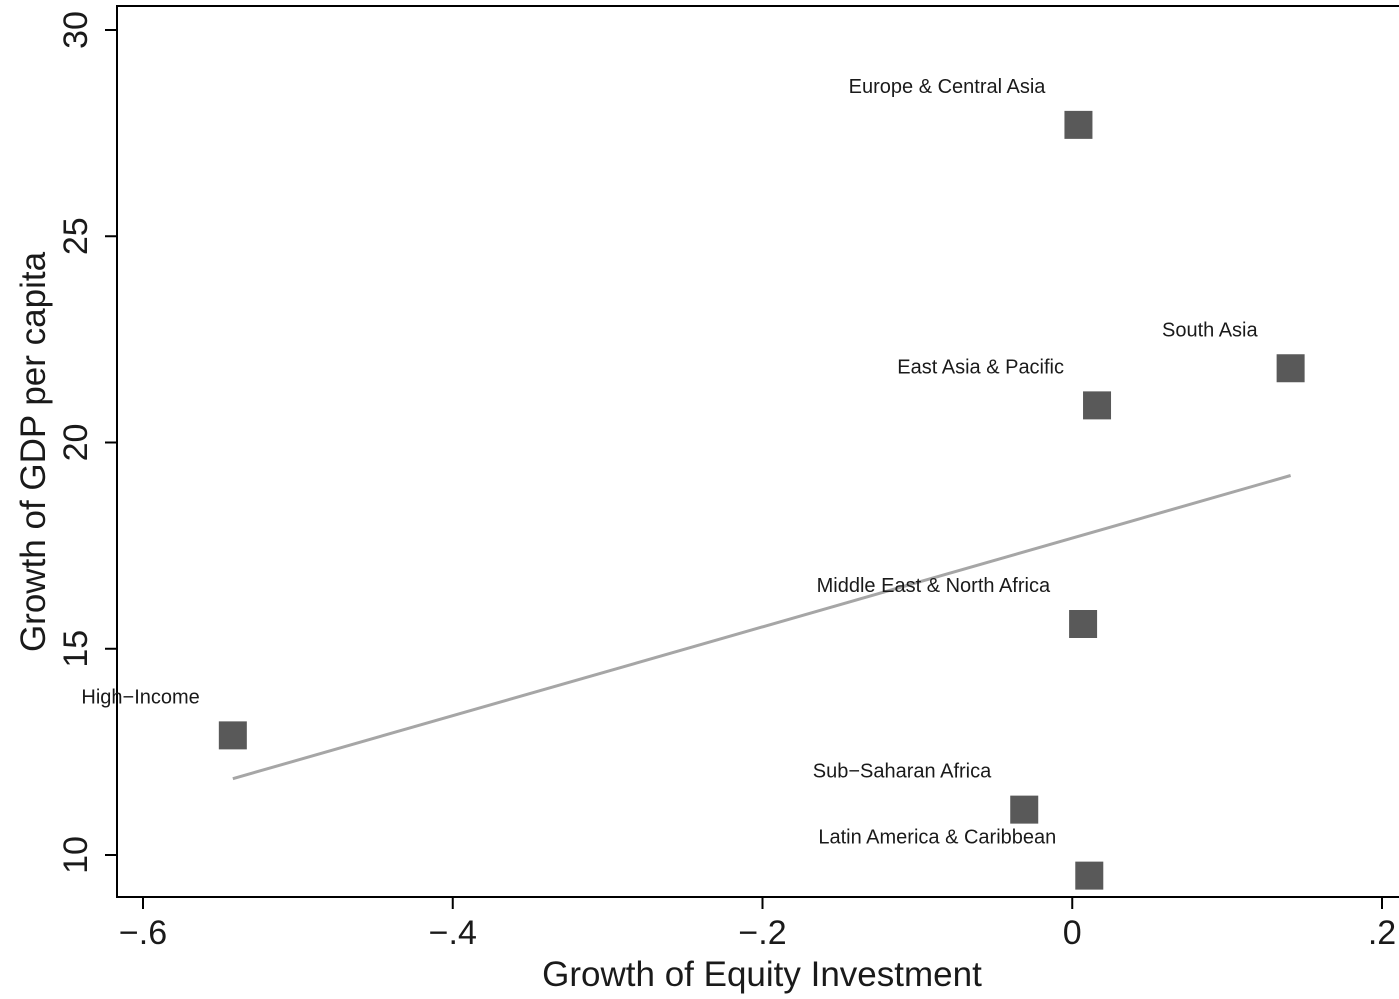  Describe the element at coordinates (934, 586) in the screenshot. I see `point-label: Middle East & North Africa` at that location.